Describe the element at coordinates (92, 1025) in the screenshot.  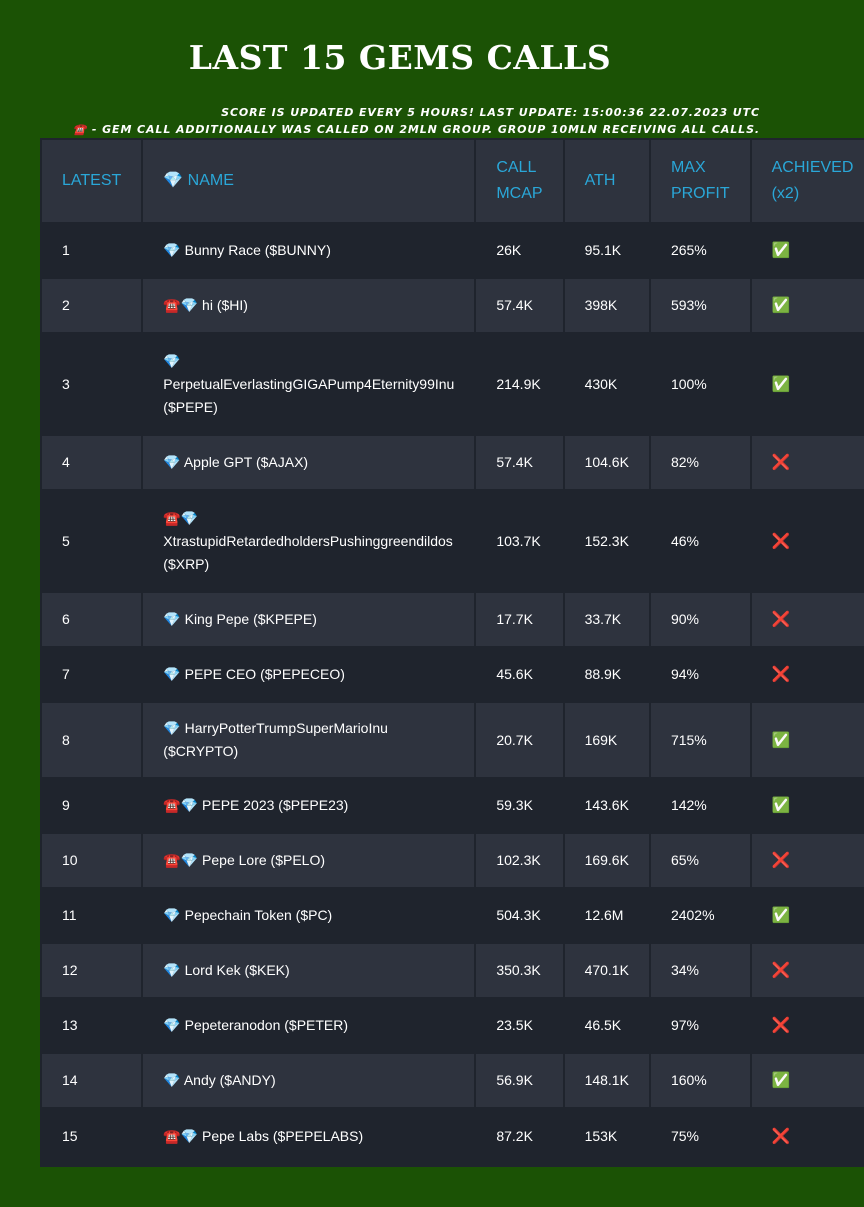
I see `row-latest: 13` at that location.